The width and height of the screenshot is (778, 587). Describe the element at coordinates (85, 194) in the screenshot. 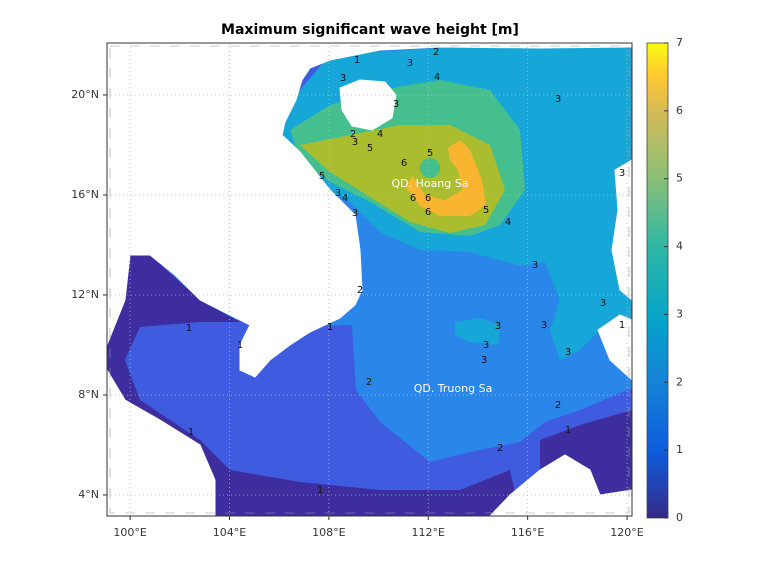

I see `y-tick-label: 16°N` at that location.